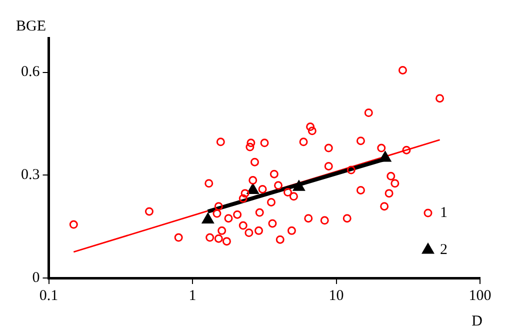 The height and width of the screenshot is (335, 514). I want to click on y-tick-label: 0.6, so click(30, 72).